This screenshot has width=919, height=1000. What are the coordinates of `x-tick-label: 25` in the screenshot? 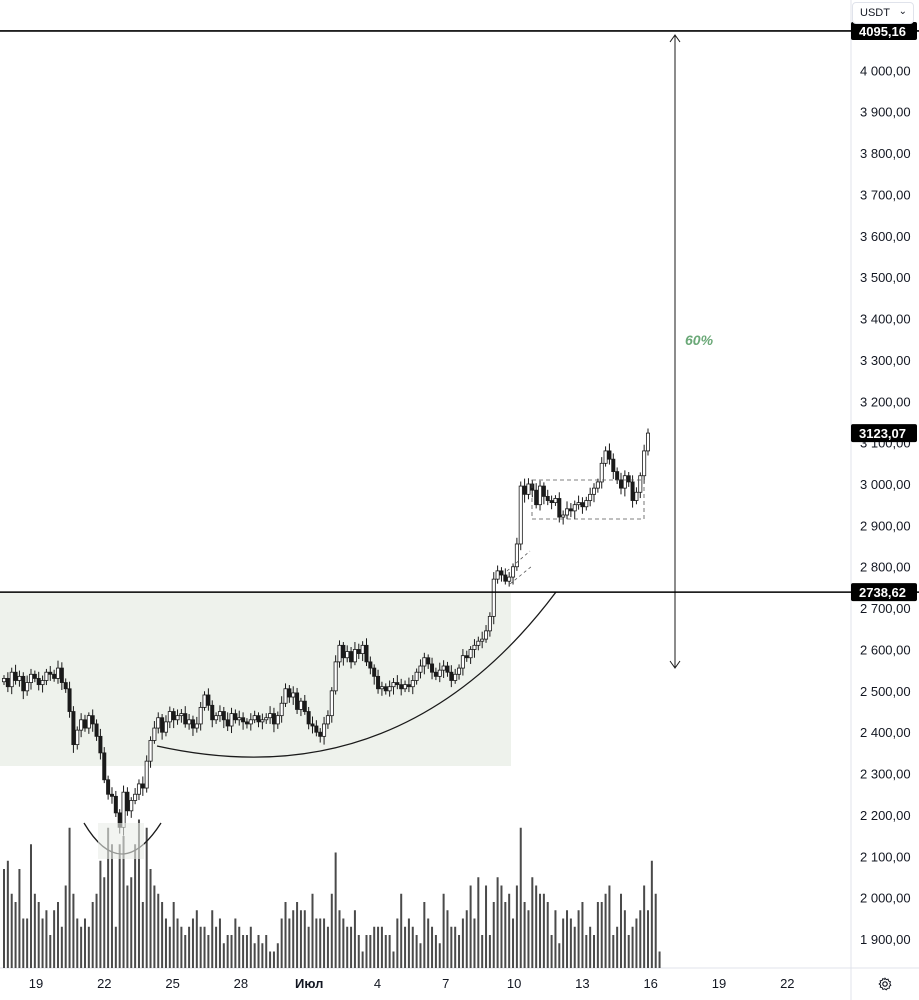 It's located at (172, 983).